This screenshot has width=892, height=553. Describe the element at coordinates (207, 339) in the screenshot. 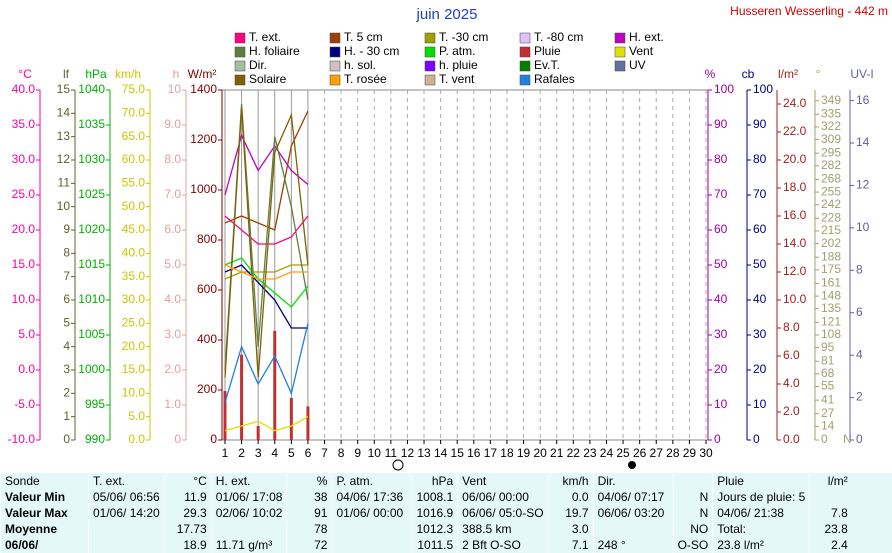

I see `y-tick-label: 400` at that location.